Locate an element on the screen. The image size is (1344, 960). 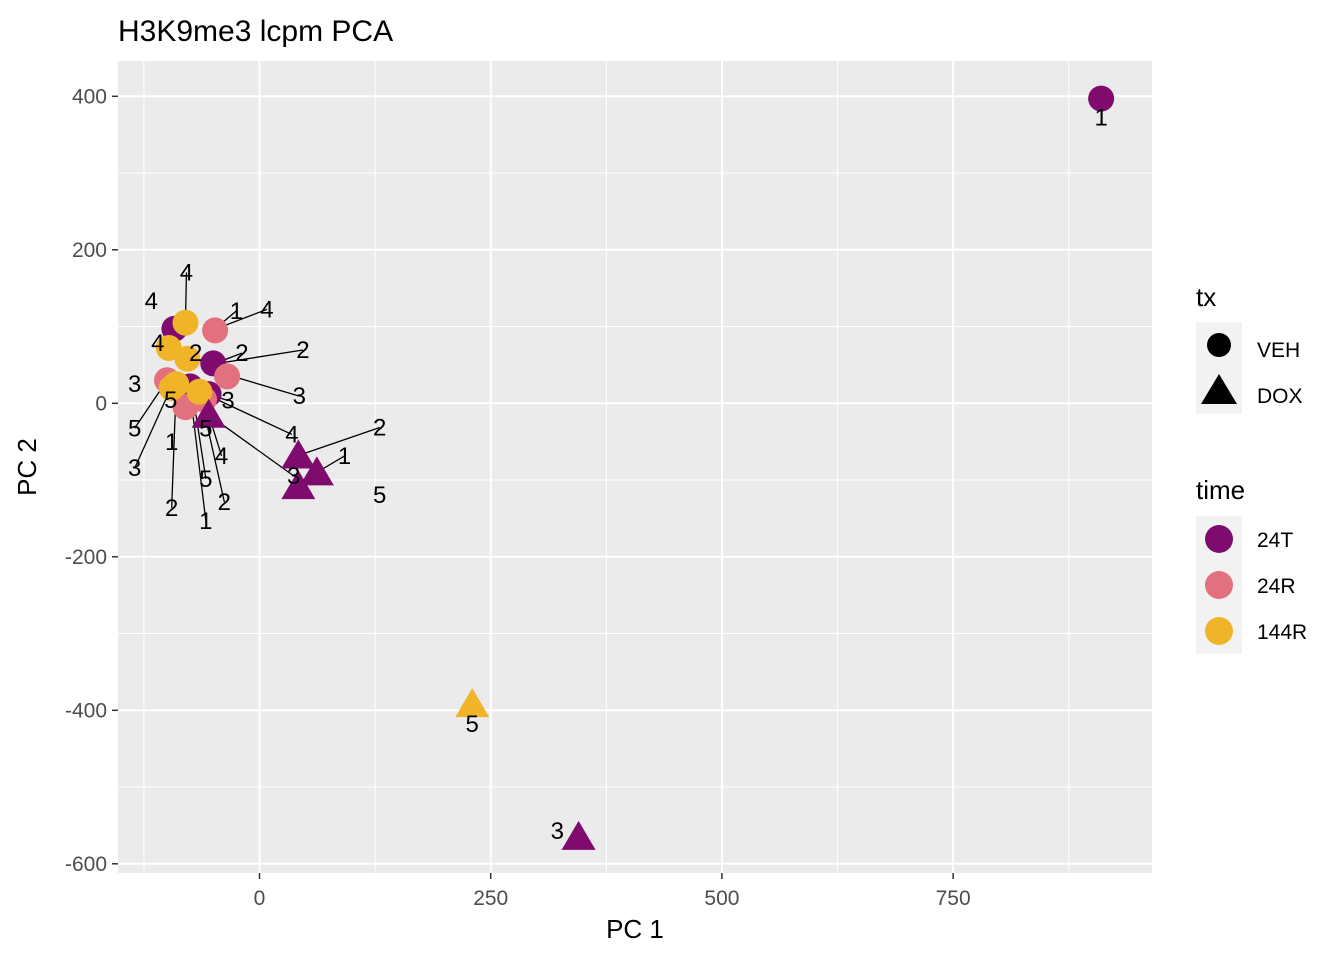
chart-title: H3K9me3 lcpm PCA is located at coordinates (255, 31).